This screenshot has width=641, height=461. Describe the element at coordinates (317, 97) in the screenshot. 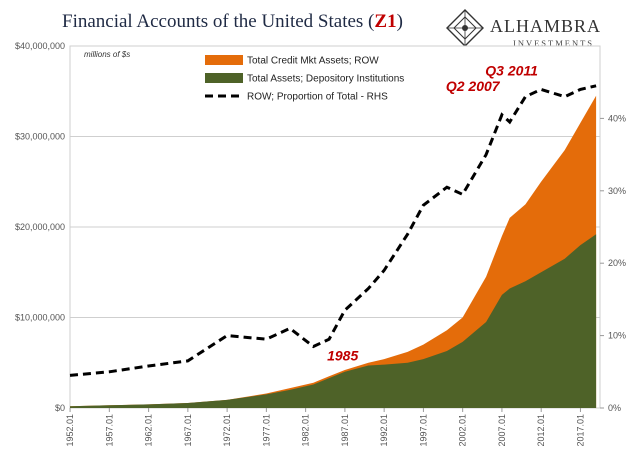

I see `legend-label: ROW; Proportion of Total - RHS` at that location.